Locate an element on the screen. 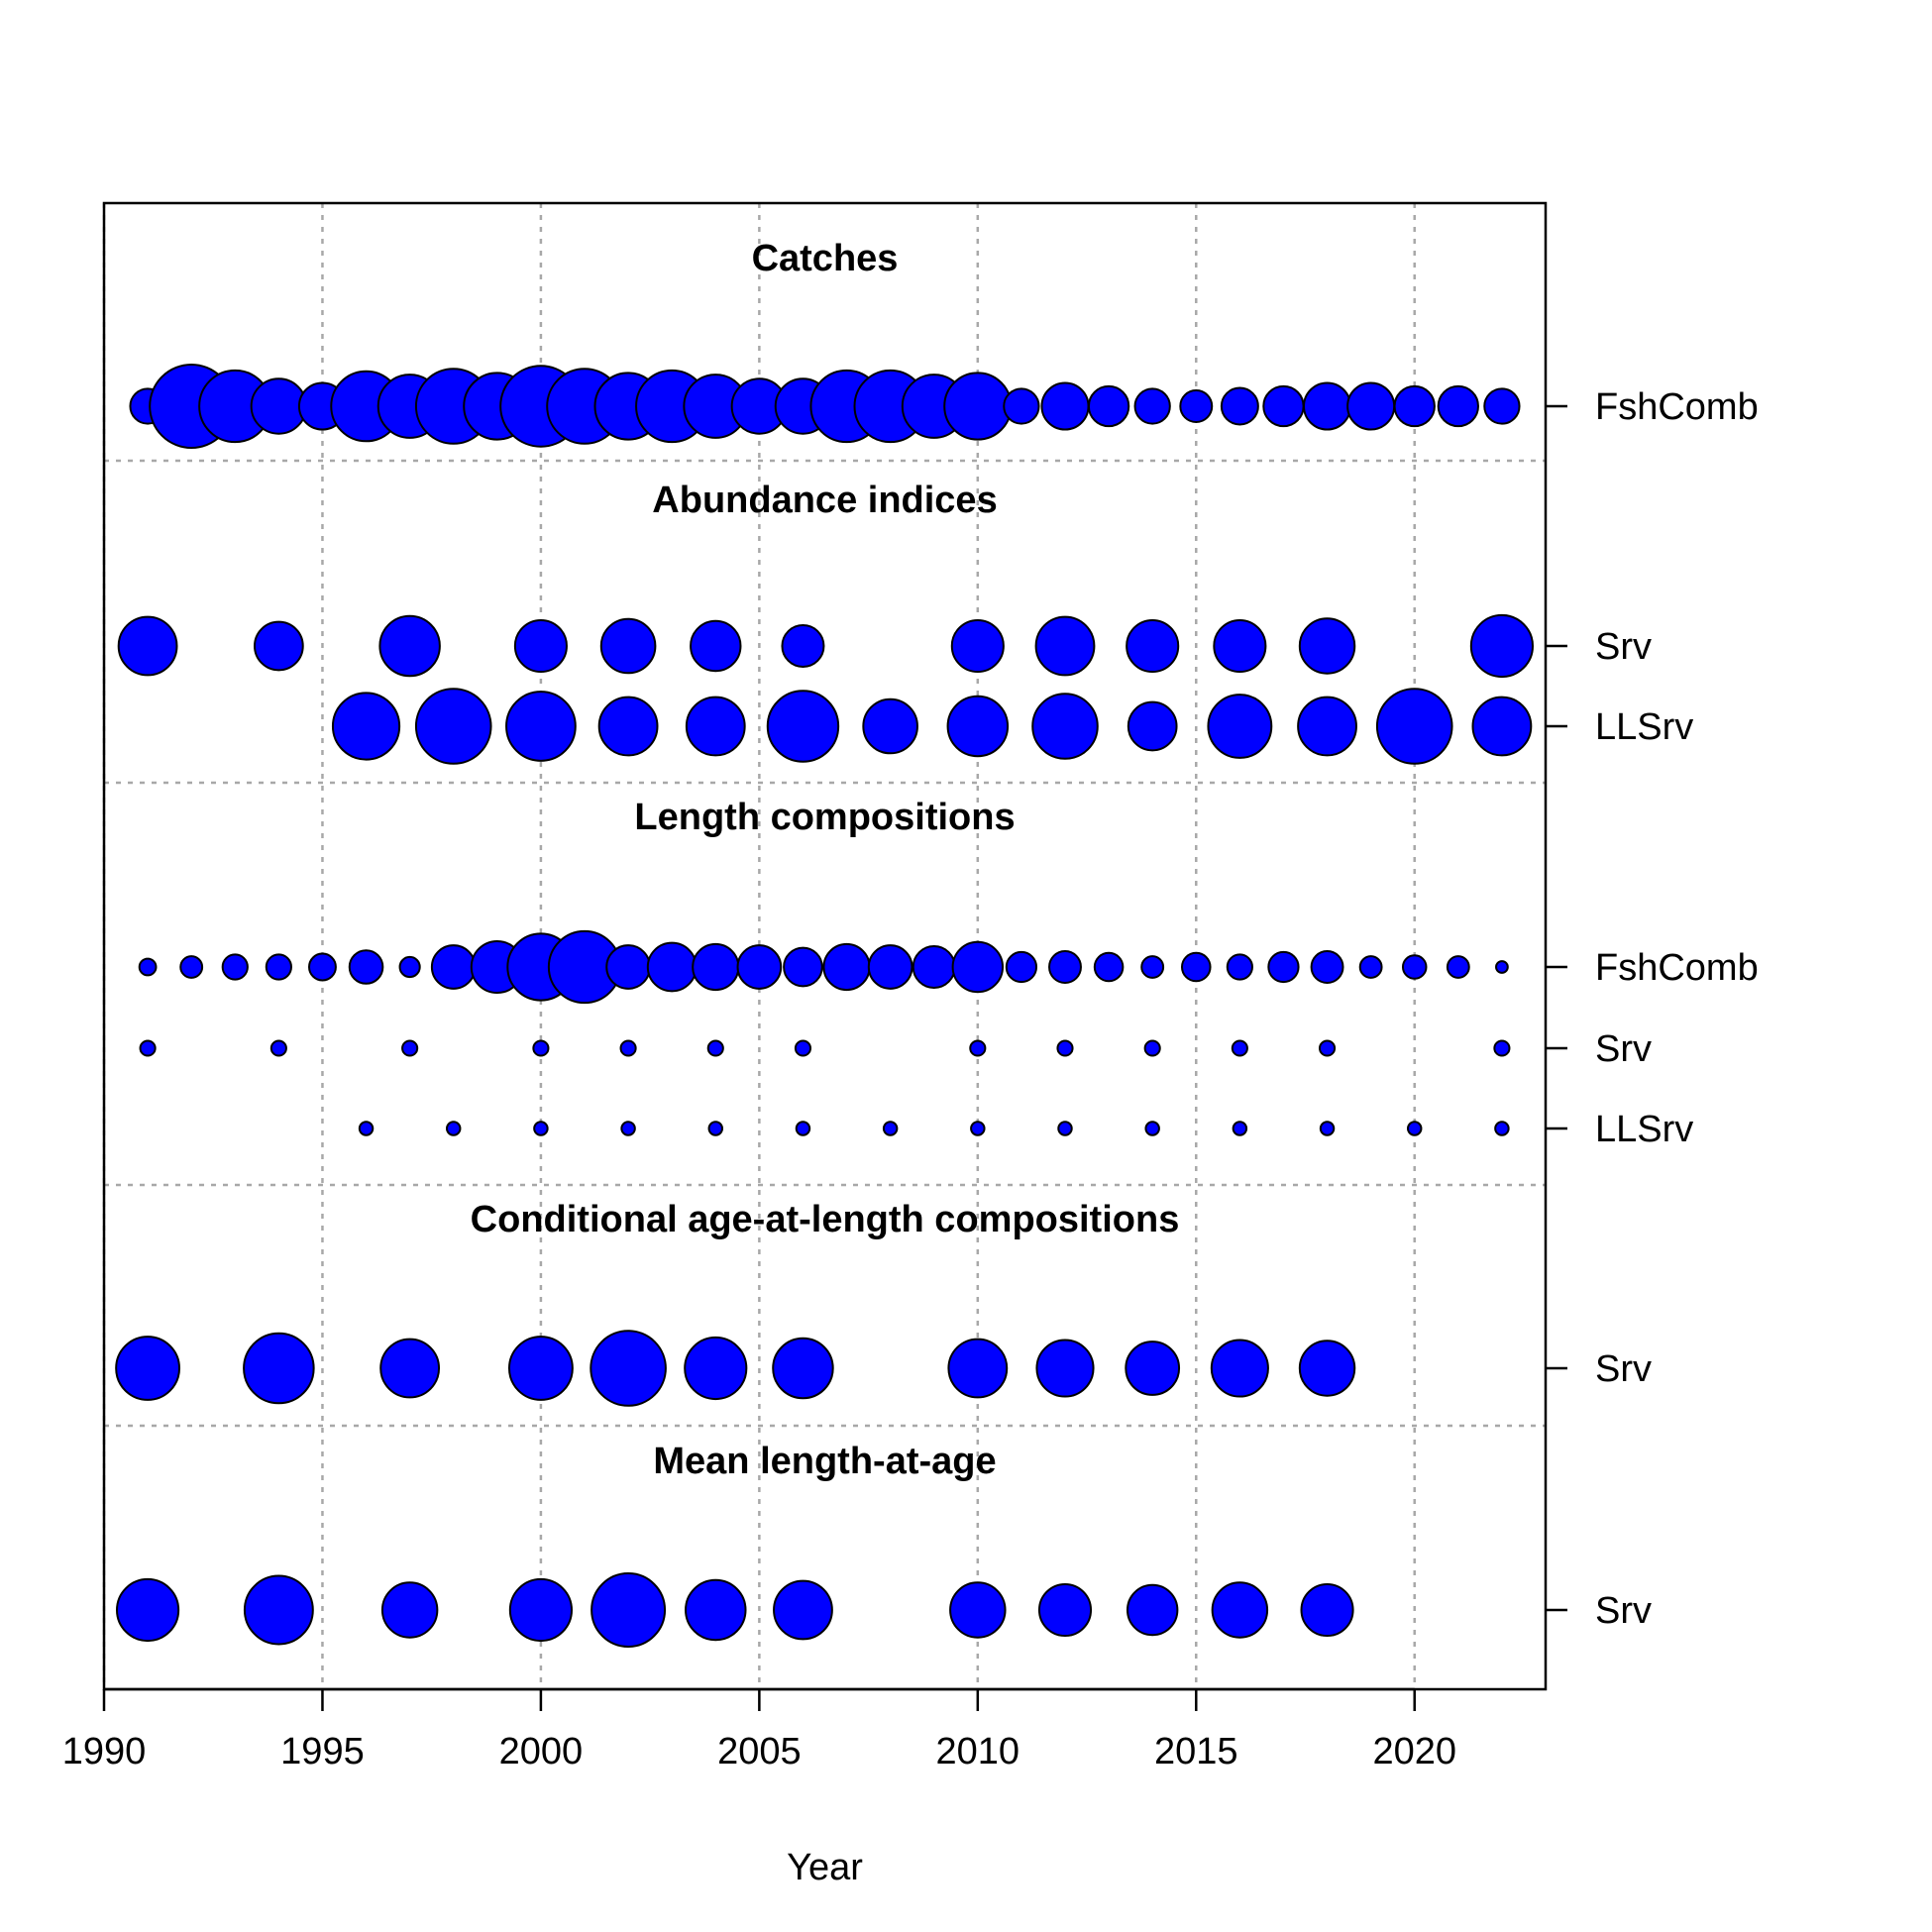 The height and width of the screenshot is (1932, 1932). section-title: Length compositions is located at coordinates (825, 817).